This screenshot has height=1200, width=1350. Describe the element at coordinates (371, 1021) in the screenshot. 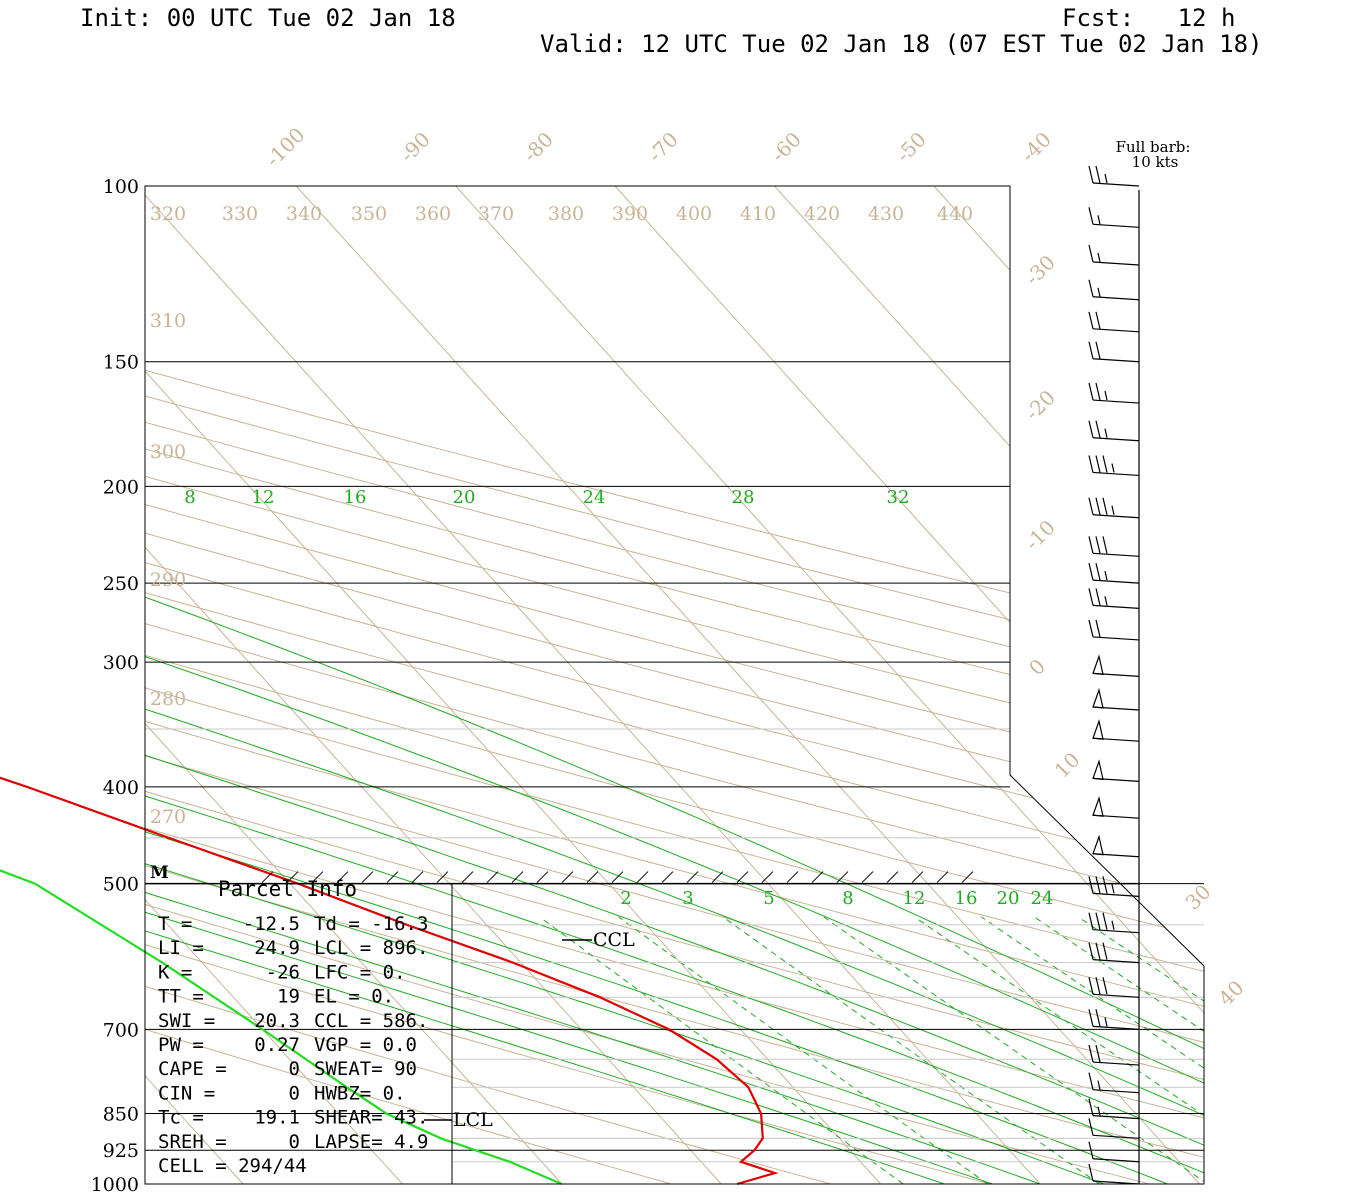

I see `parcel-row-right: CCL = 586.` at that location.